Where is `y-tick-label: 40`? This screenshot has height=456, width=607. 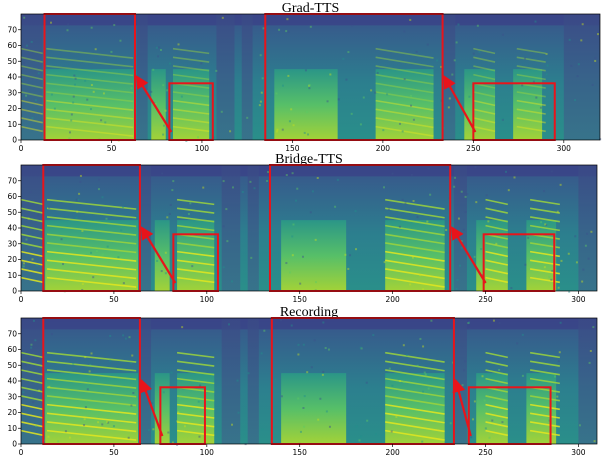 y-tick-label: 40 is located at coordinates (12, 381).